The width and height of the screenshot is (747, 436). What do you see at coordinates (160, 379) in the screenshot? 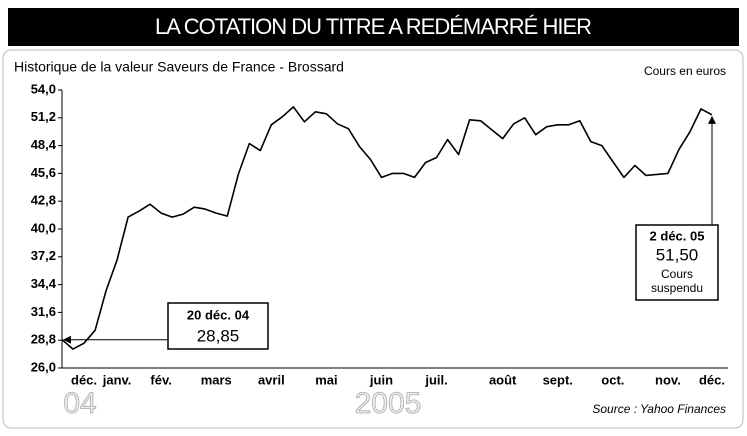
I see `x-tick-label: fév.` at bounding box center [160, 379].